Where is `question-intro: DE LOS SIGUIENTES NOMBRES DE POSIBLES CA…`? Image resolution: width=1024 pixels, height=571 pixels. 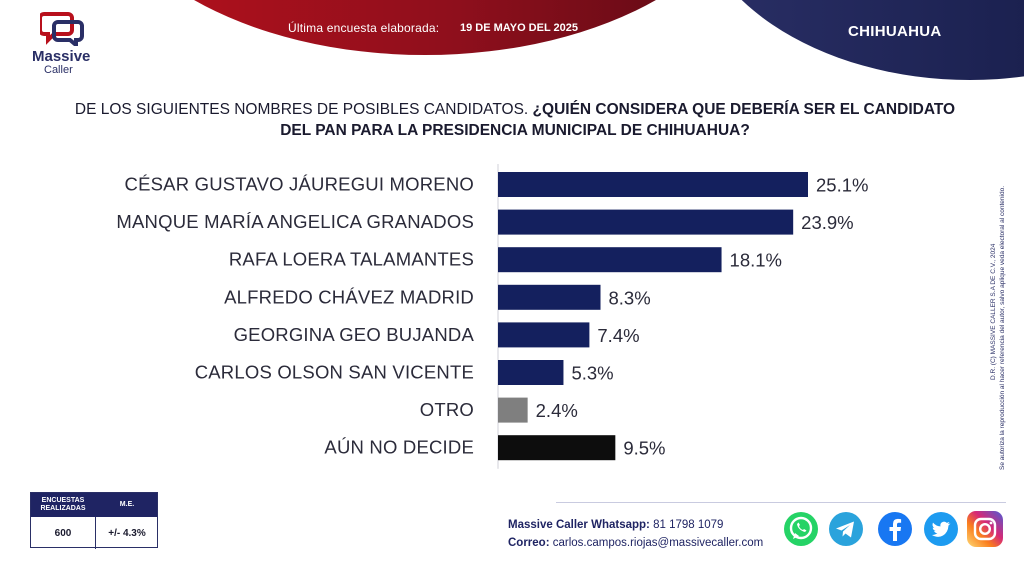
question-intro: DE LOS SIGUIENTES NOMBRES DE POSIBLES CA… is located at coordinates (301, 109).